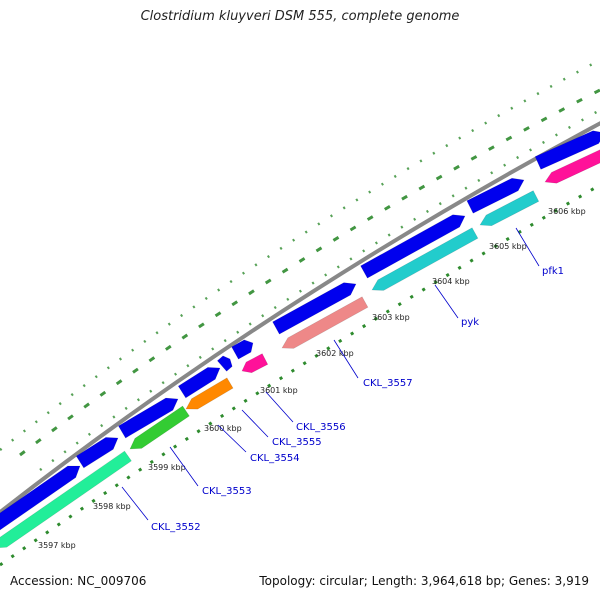  Describe the element at coordinates (297, 442) in the screenshot. I see `gene-label: CKL_3555` at that location.